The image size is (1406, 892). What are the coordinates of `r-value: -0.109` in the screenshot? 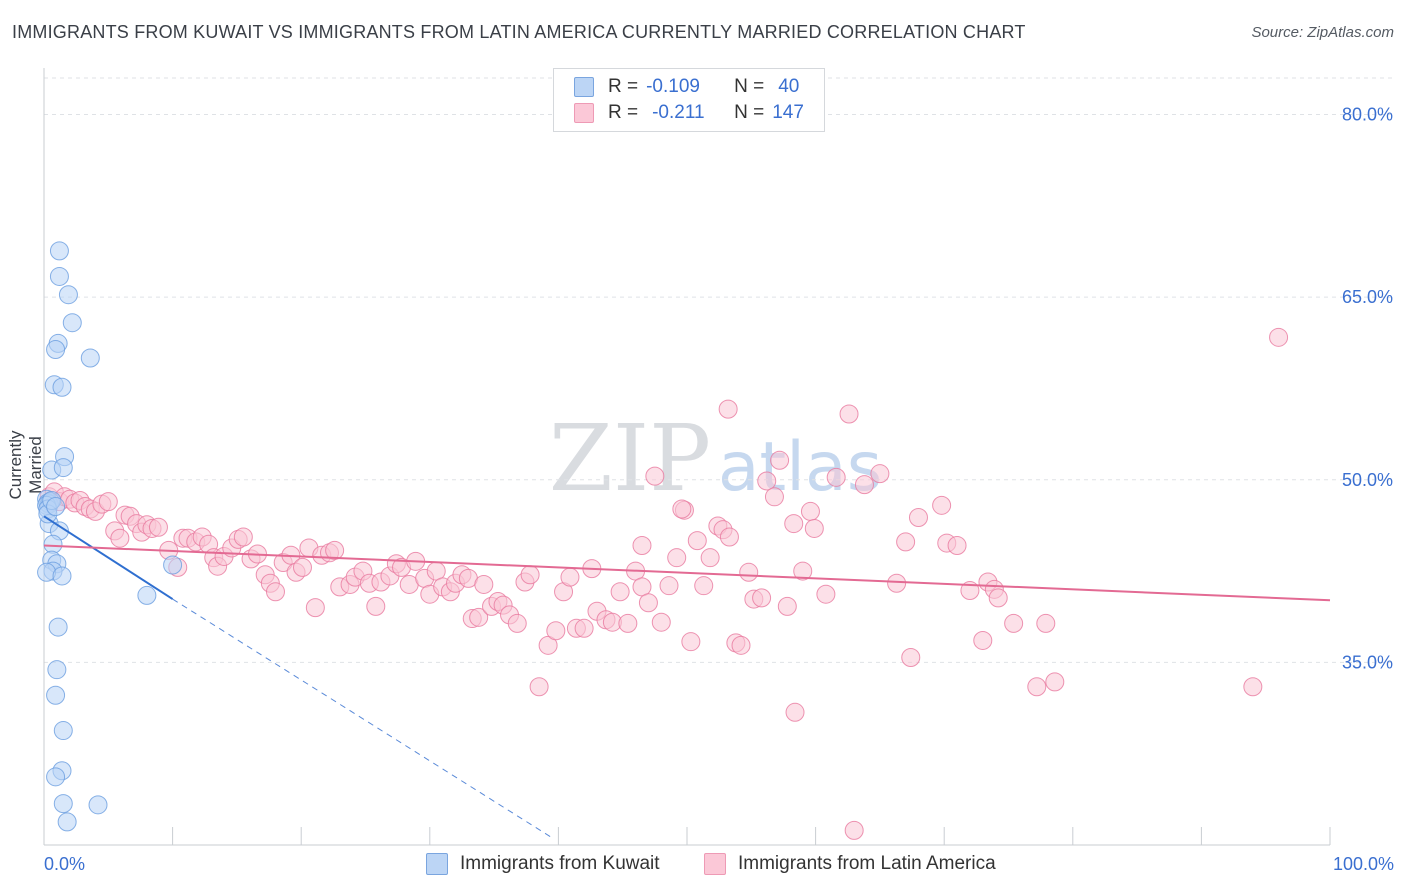 It's located at (673, 86).